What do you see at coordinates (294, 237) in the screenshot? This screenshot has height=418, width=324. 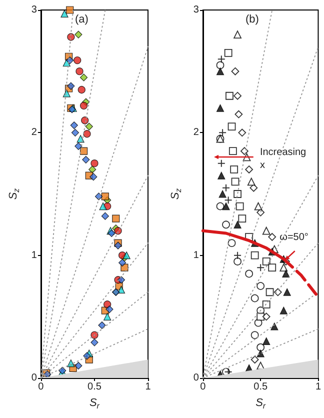 I see `annotation: ω=50°` at bounding box center [294, 237].